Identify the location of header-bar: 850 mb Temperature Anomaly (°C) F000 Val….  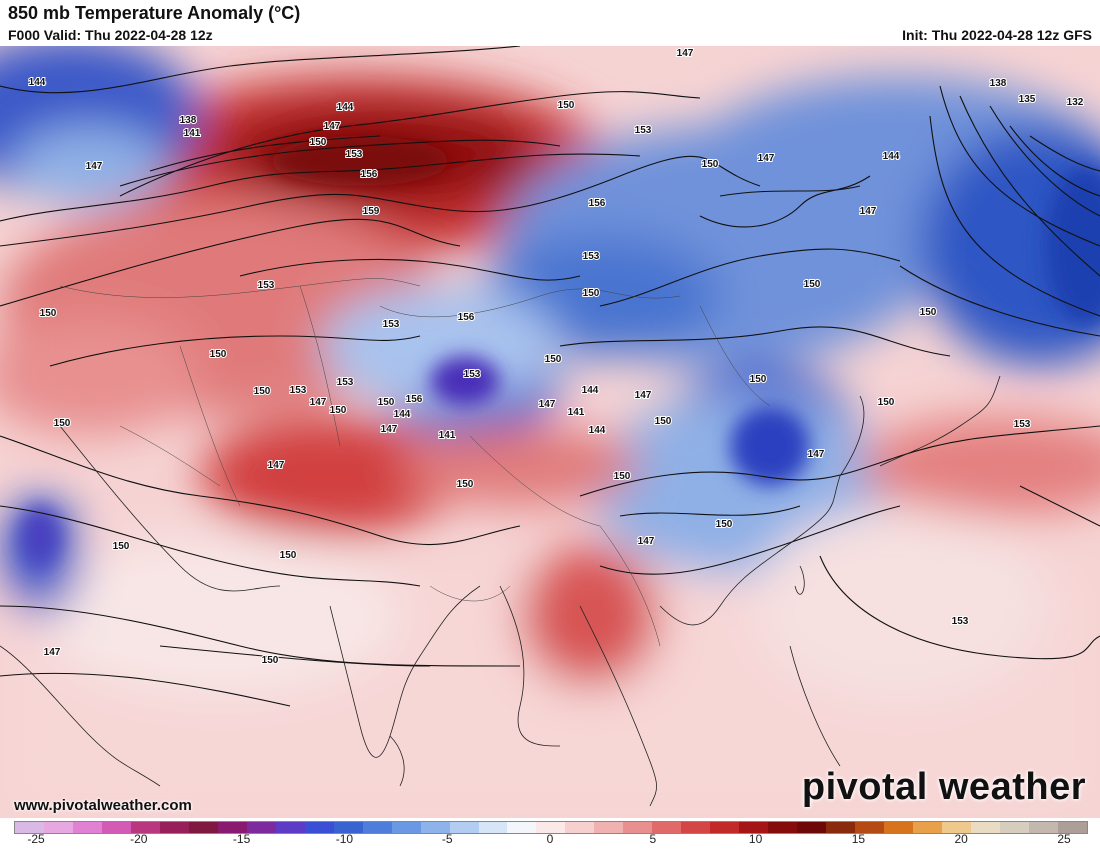
(550, 23).